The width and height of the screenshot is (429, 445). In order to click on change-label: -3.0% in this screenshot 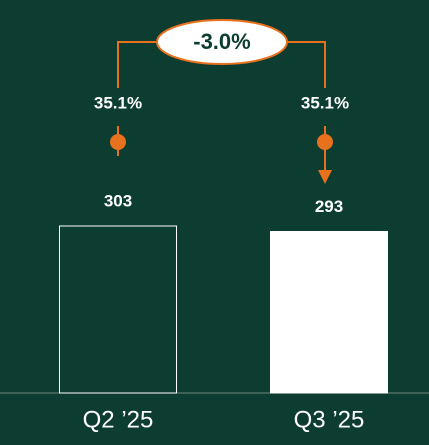, I will do `click(221, 41)`.